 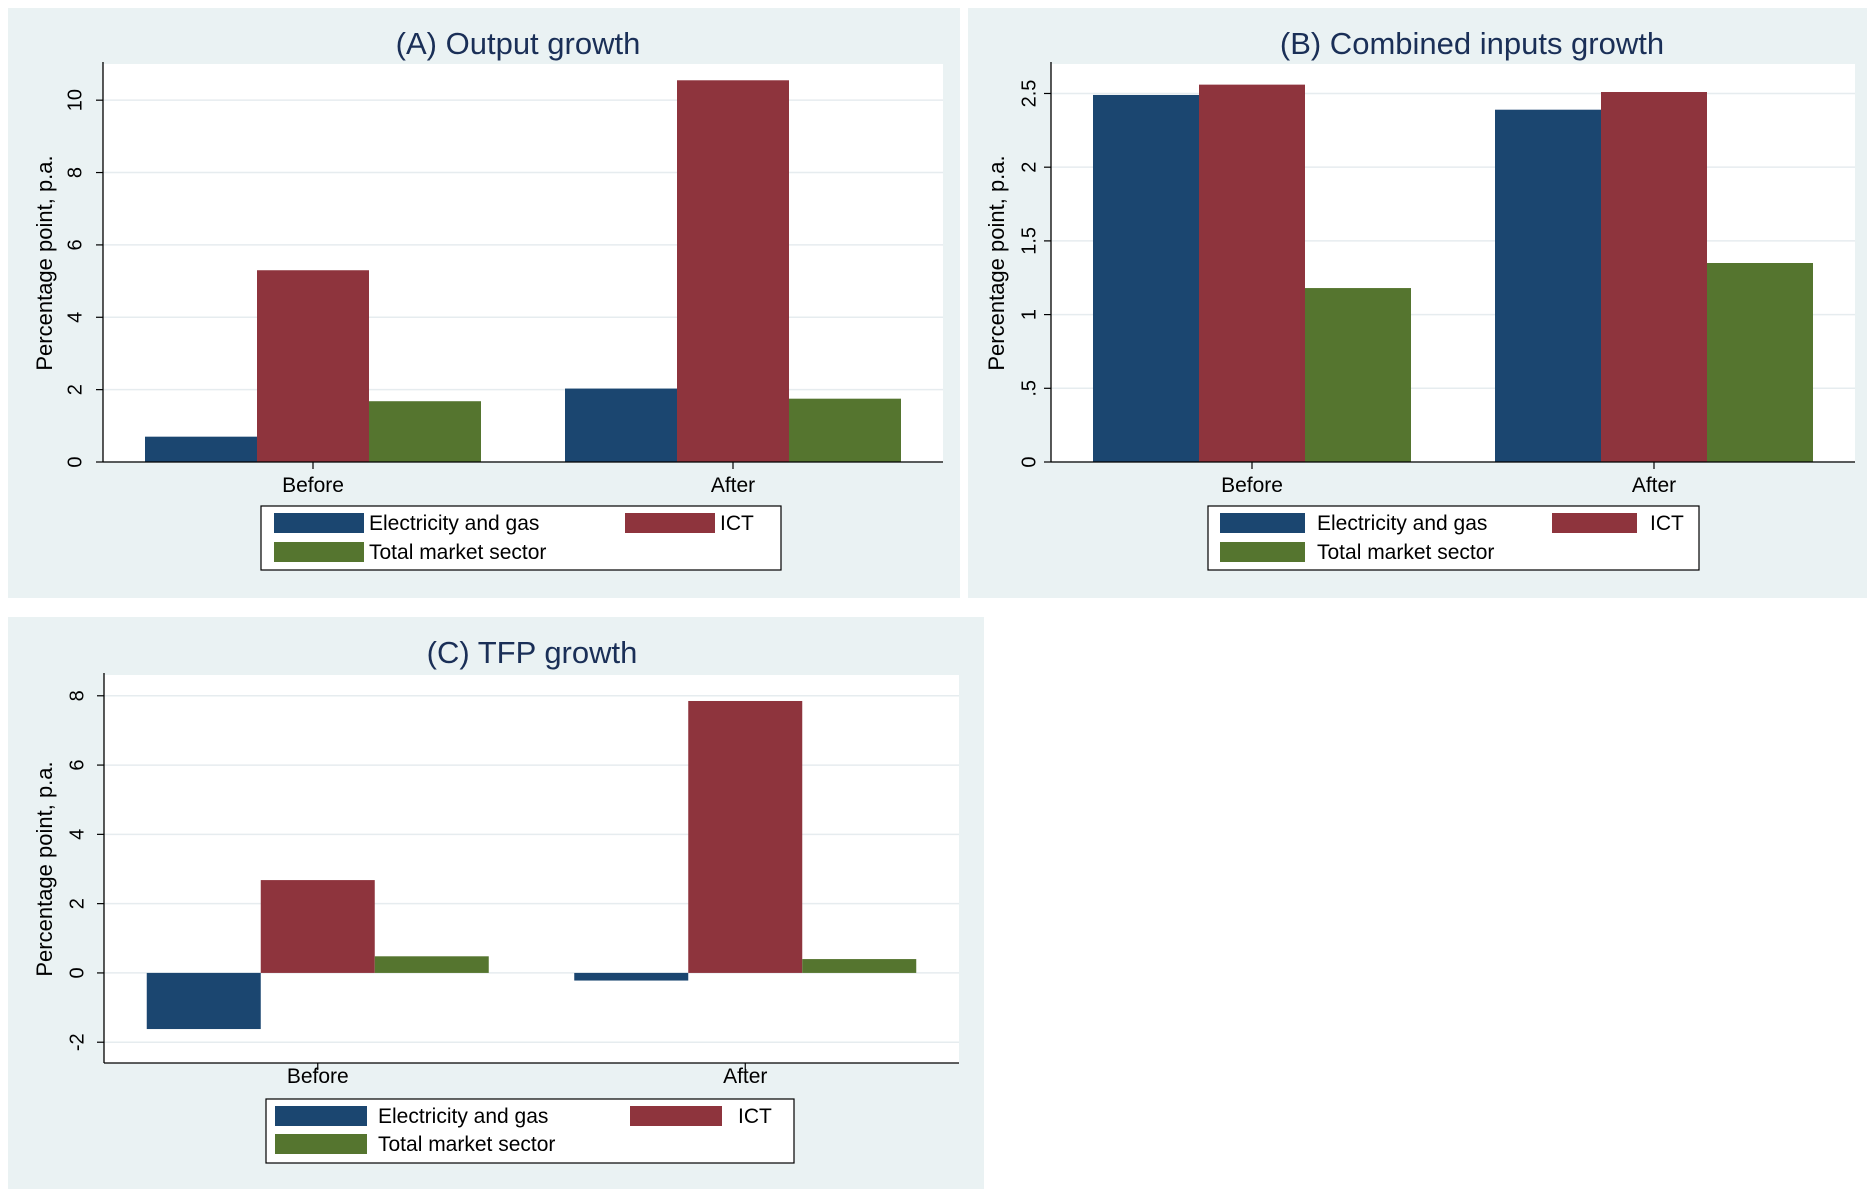 What do you see at coordinates (532, 652) in the screenshot?
I see `chart-title: (C) TFP growth` at bounding box center [532, 652].